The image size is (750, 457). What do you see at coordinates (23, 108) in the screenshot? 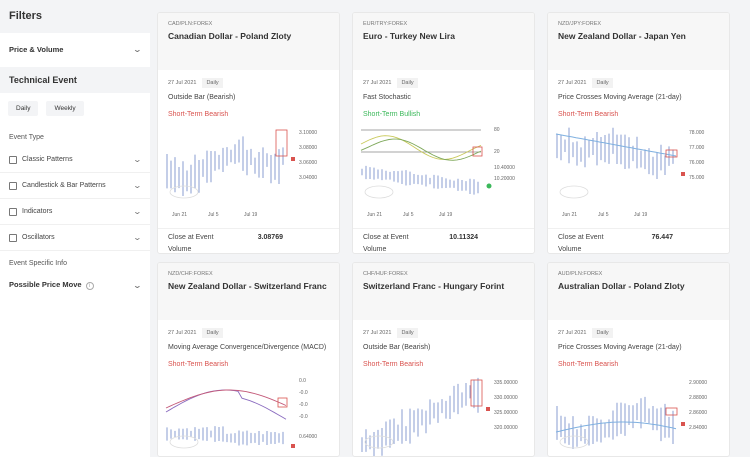
I see `daily-button: Daily` at bounding box center [23, 108].